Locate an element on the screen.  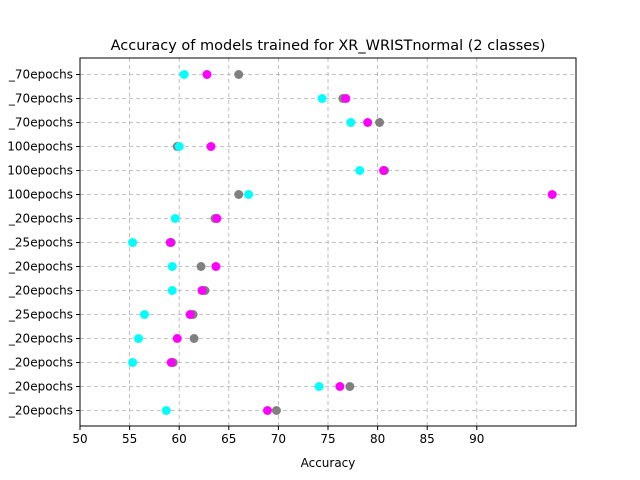
x-tick-label: 75 is located at coordinates (327, 439).